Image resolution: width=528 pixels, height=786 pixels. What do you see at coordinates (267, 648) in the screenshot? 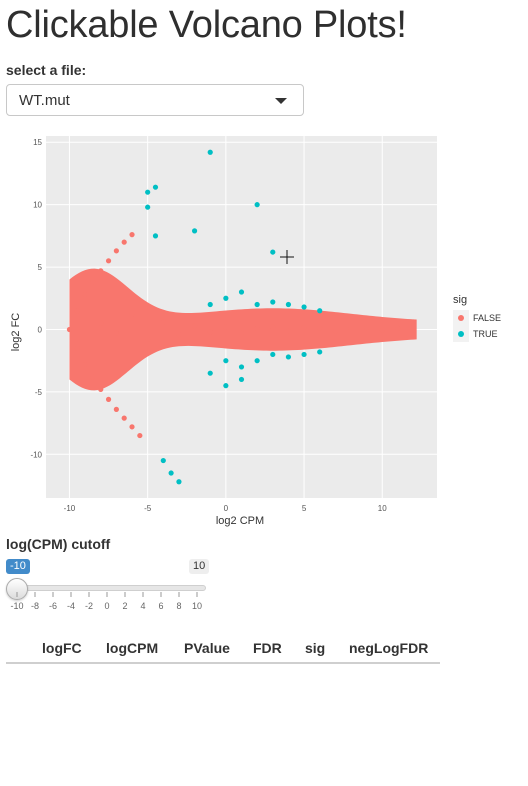
I see `column-header-fdr: FDR` at bounding box center [267, 648].